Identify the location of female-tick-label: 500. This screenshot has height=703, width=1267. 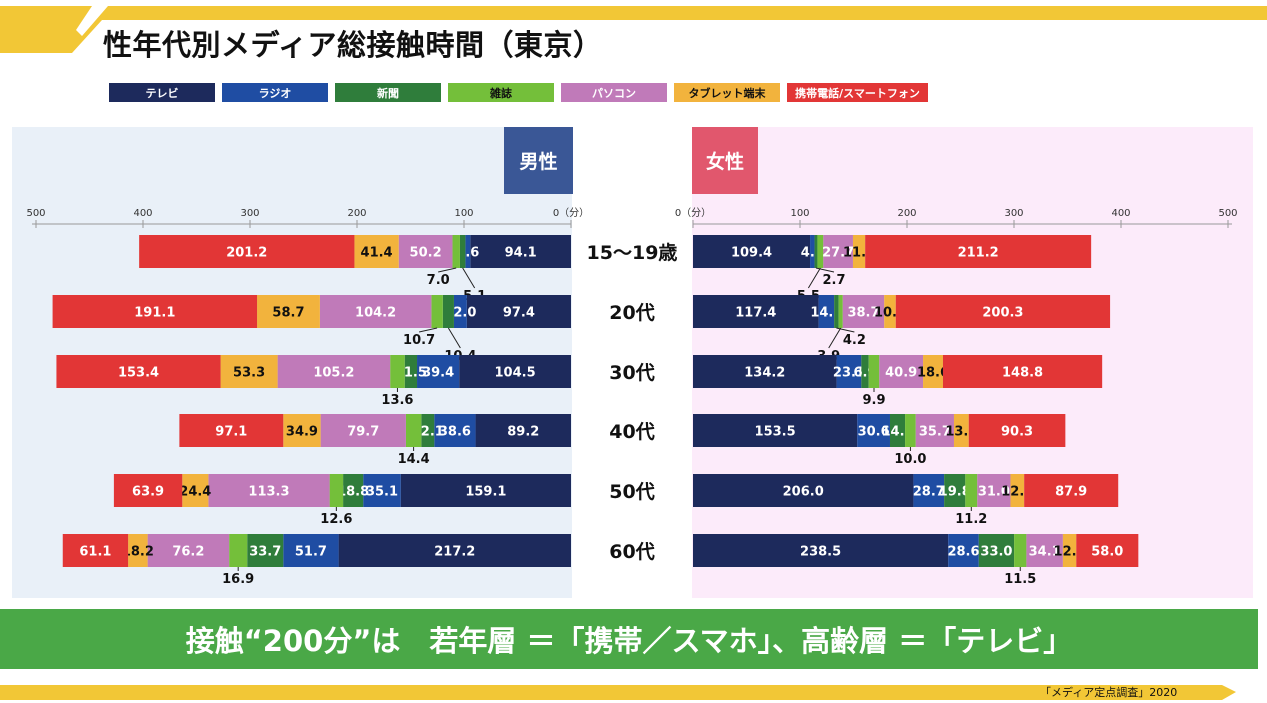
(1227, 213).